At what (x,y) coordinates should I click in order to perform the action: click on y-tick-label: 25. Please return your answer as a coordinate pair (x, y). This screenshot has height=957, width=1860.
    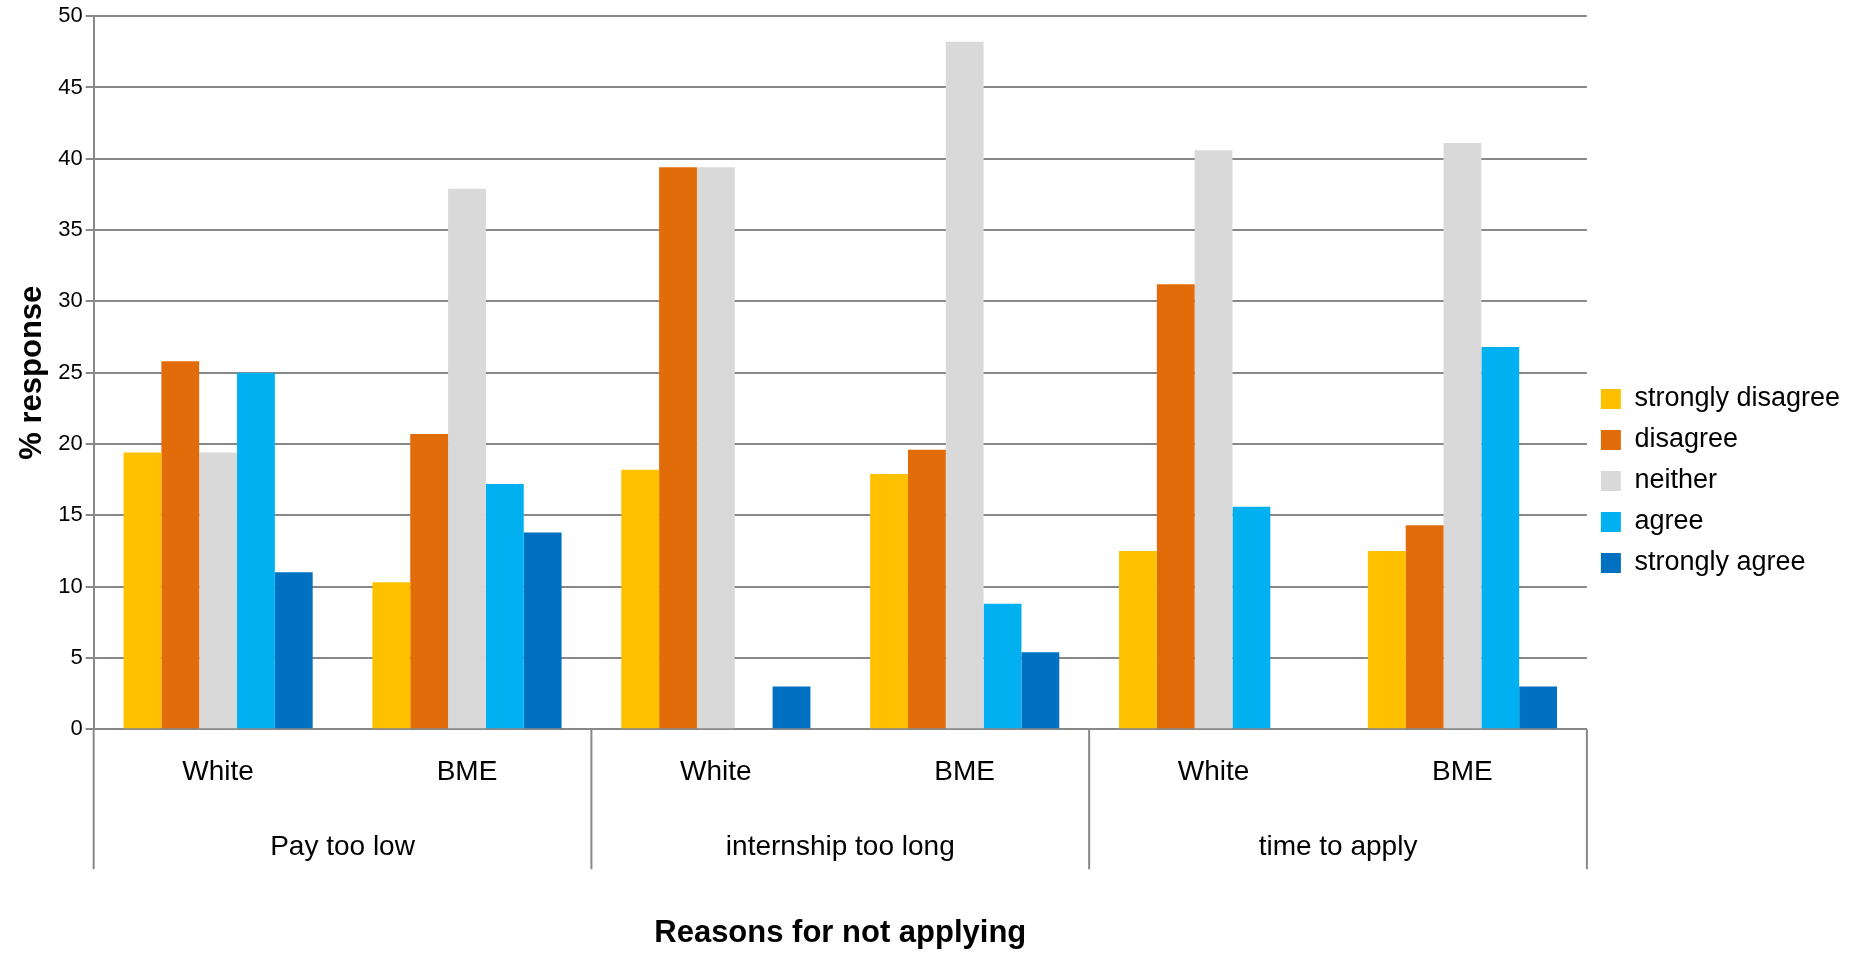
    Looking at the image, I should click on (70, 371).